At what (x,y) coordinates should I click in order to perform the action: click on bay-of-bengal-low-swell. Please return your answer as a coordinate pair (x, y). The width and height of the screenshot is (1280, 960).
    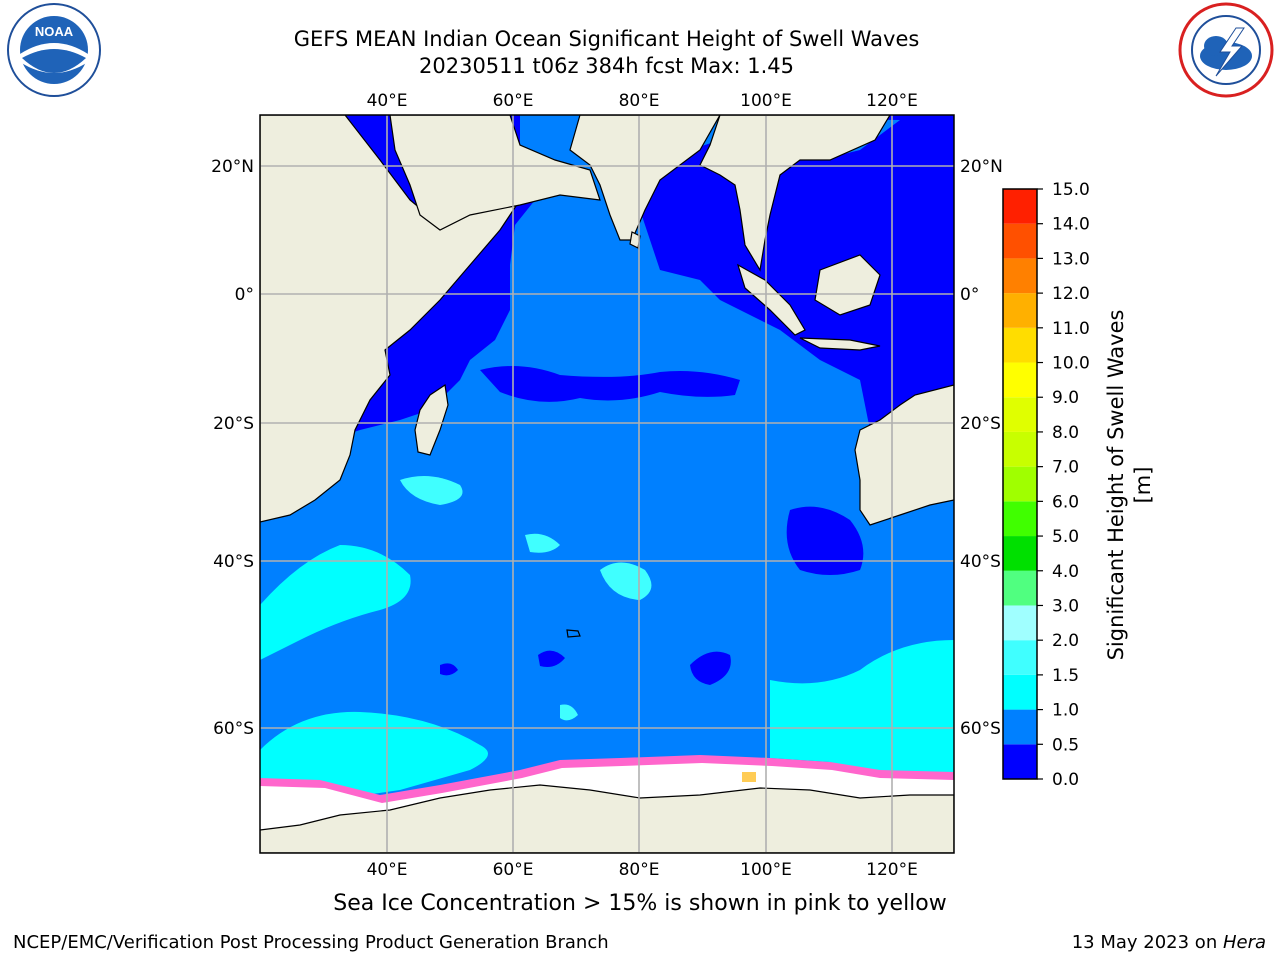
    Looking at the image, I should click on (777, 272).